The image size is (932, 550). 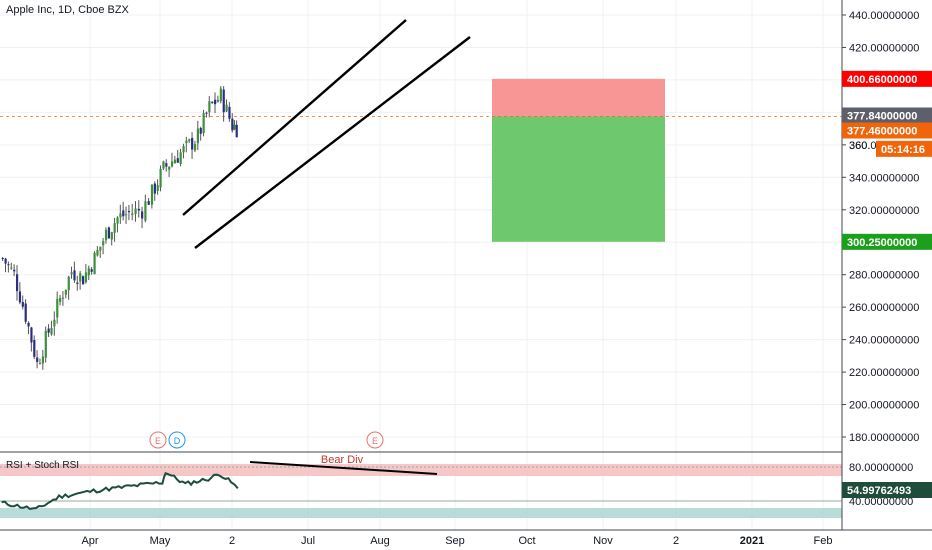 I want to click on stop-price-label-bg, so click(x=887, y=78).